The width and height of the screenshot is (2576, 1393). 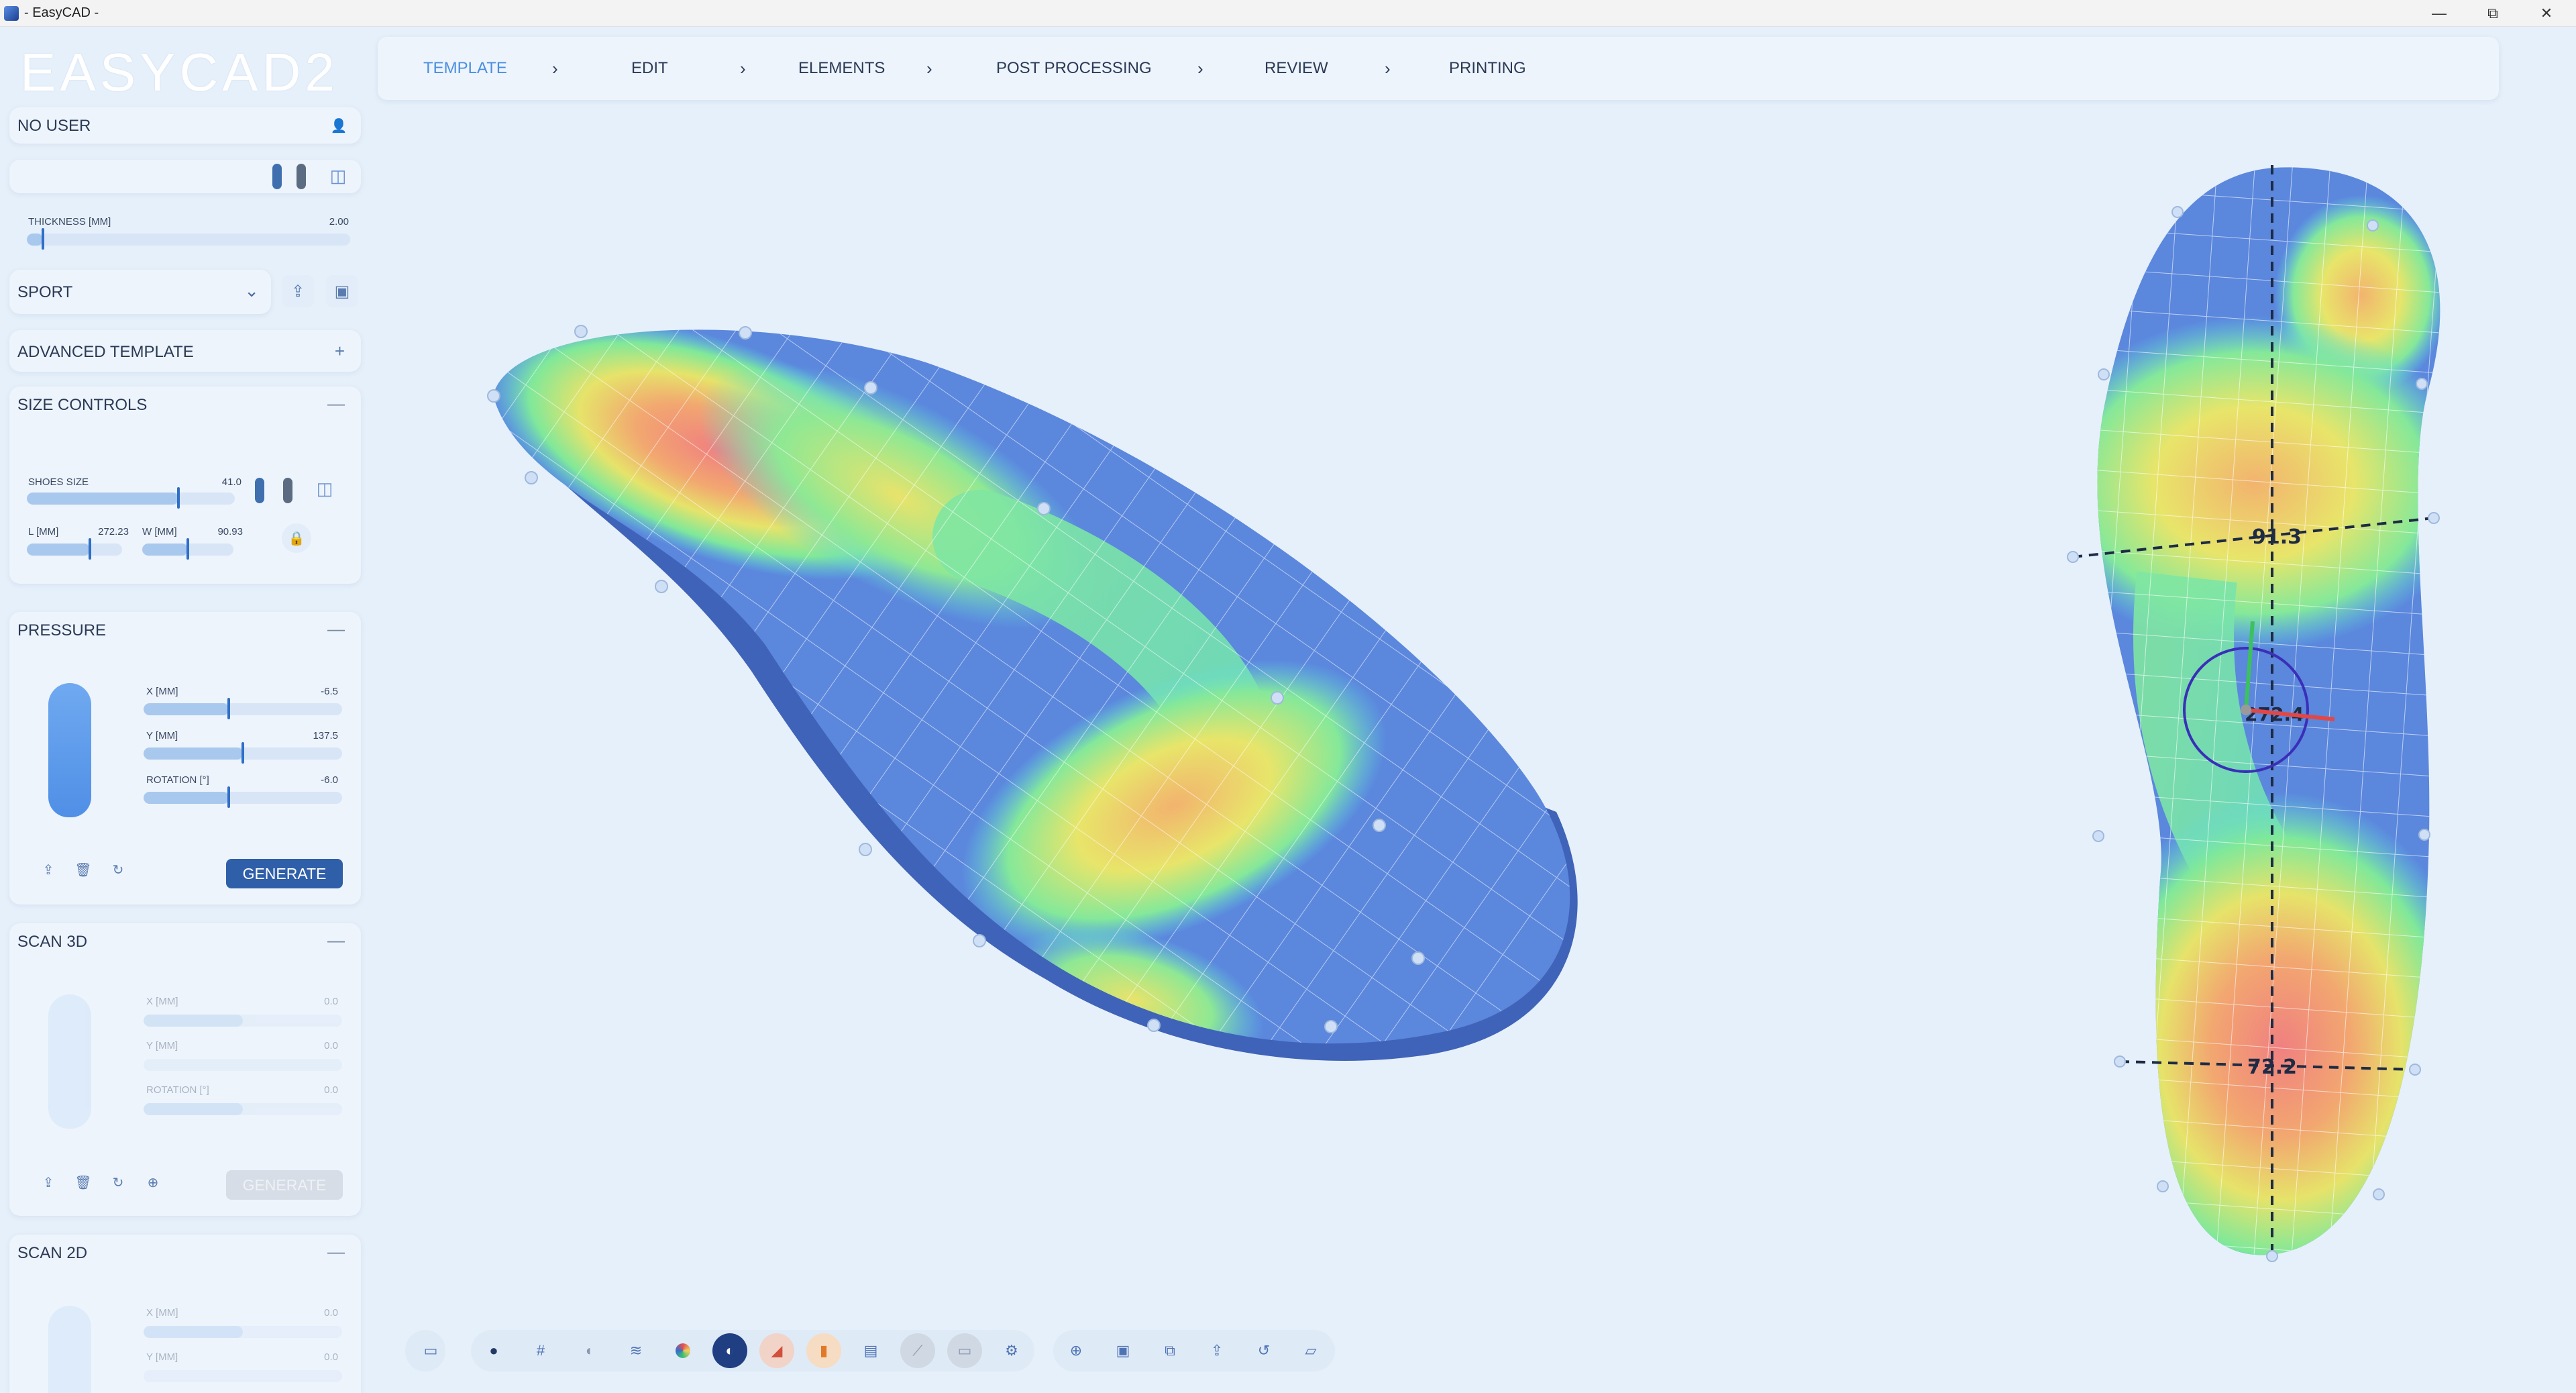 I want to click on template-select: SPORT ⌄, so click(x=140, y=292).